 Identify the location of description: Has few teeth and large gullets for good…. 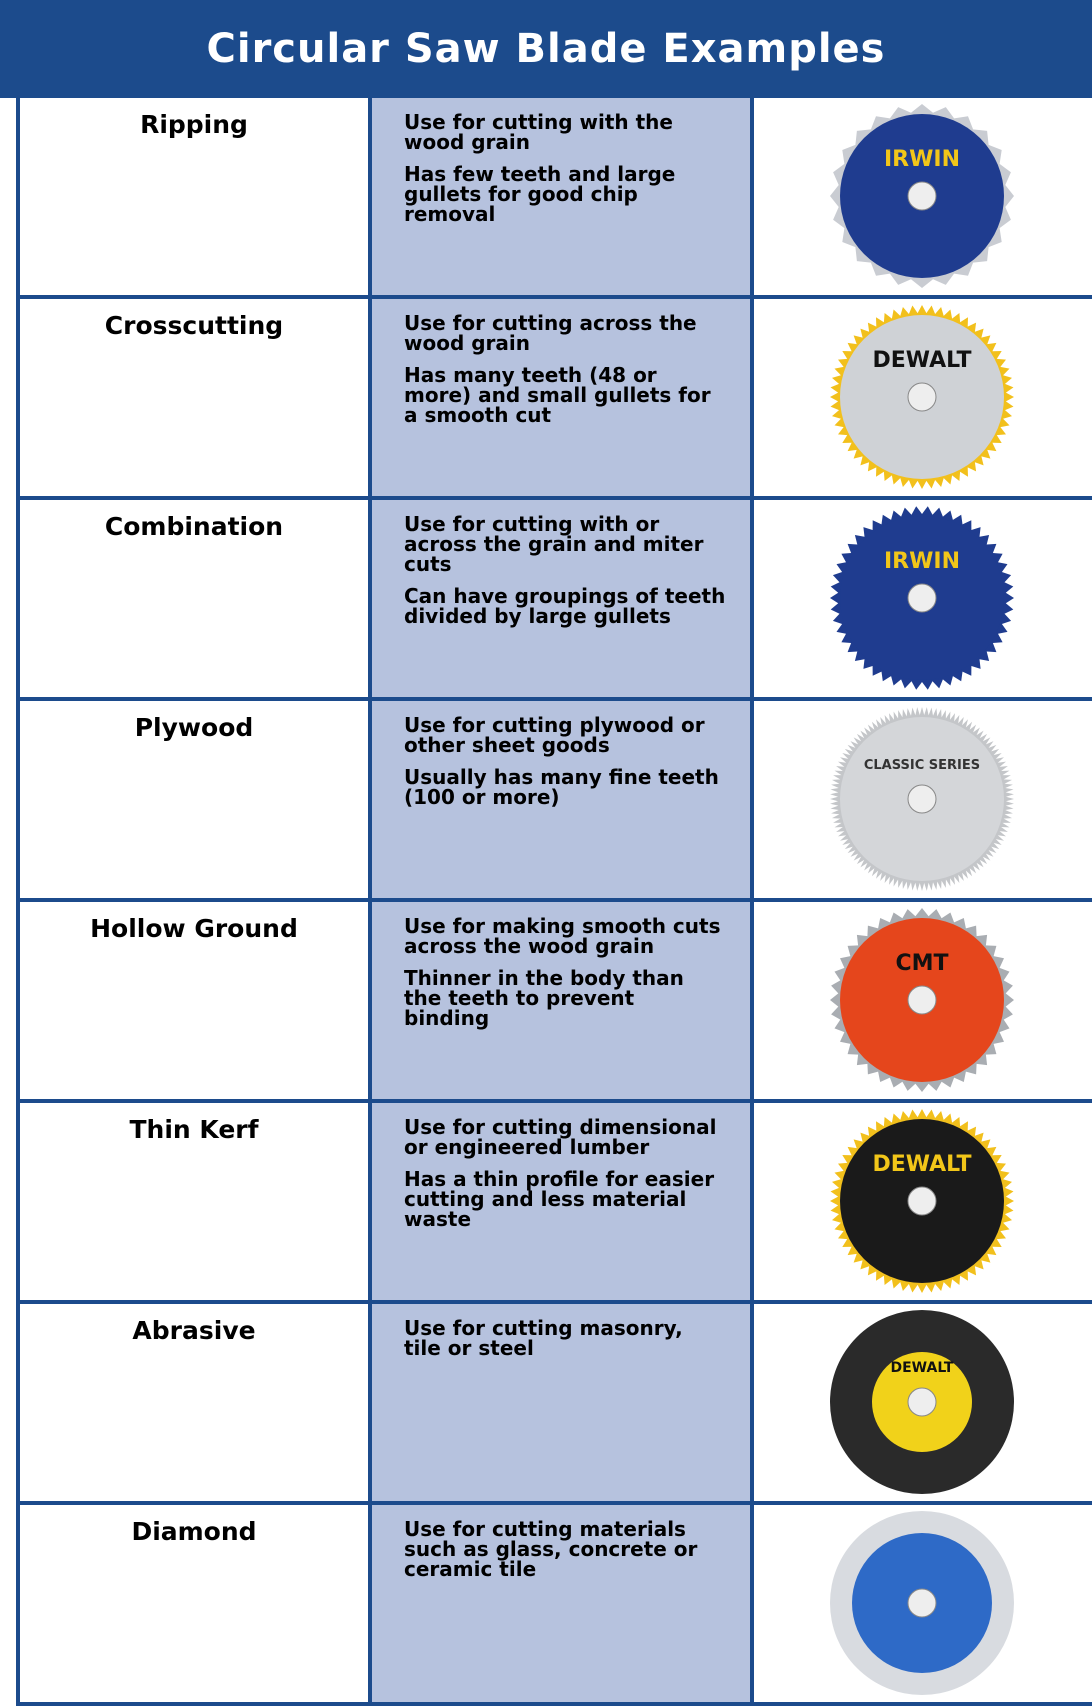
(540, 194).